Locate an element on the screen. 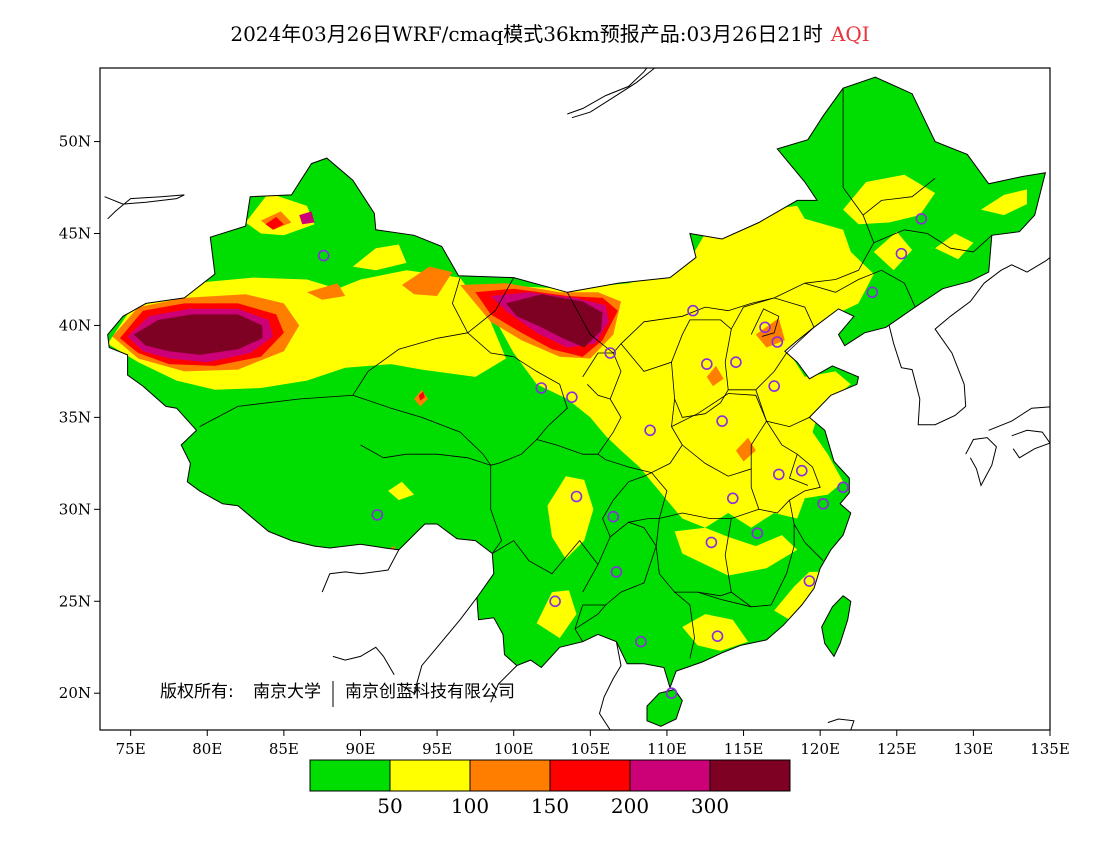  islands is located at coordinates (749, 661).